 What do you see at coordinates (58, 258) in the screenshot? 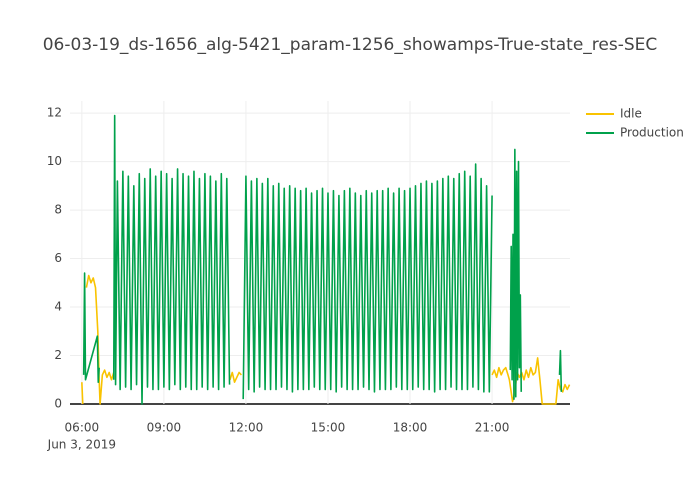
I see `y-tick-label: 6` at bounding box center [58, 258].